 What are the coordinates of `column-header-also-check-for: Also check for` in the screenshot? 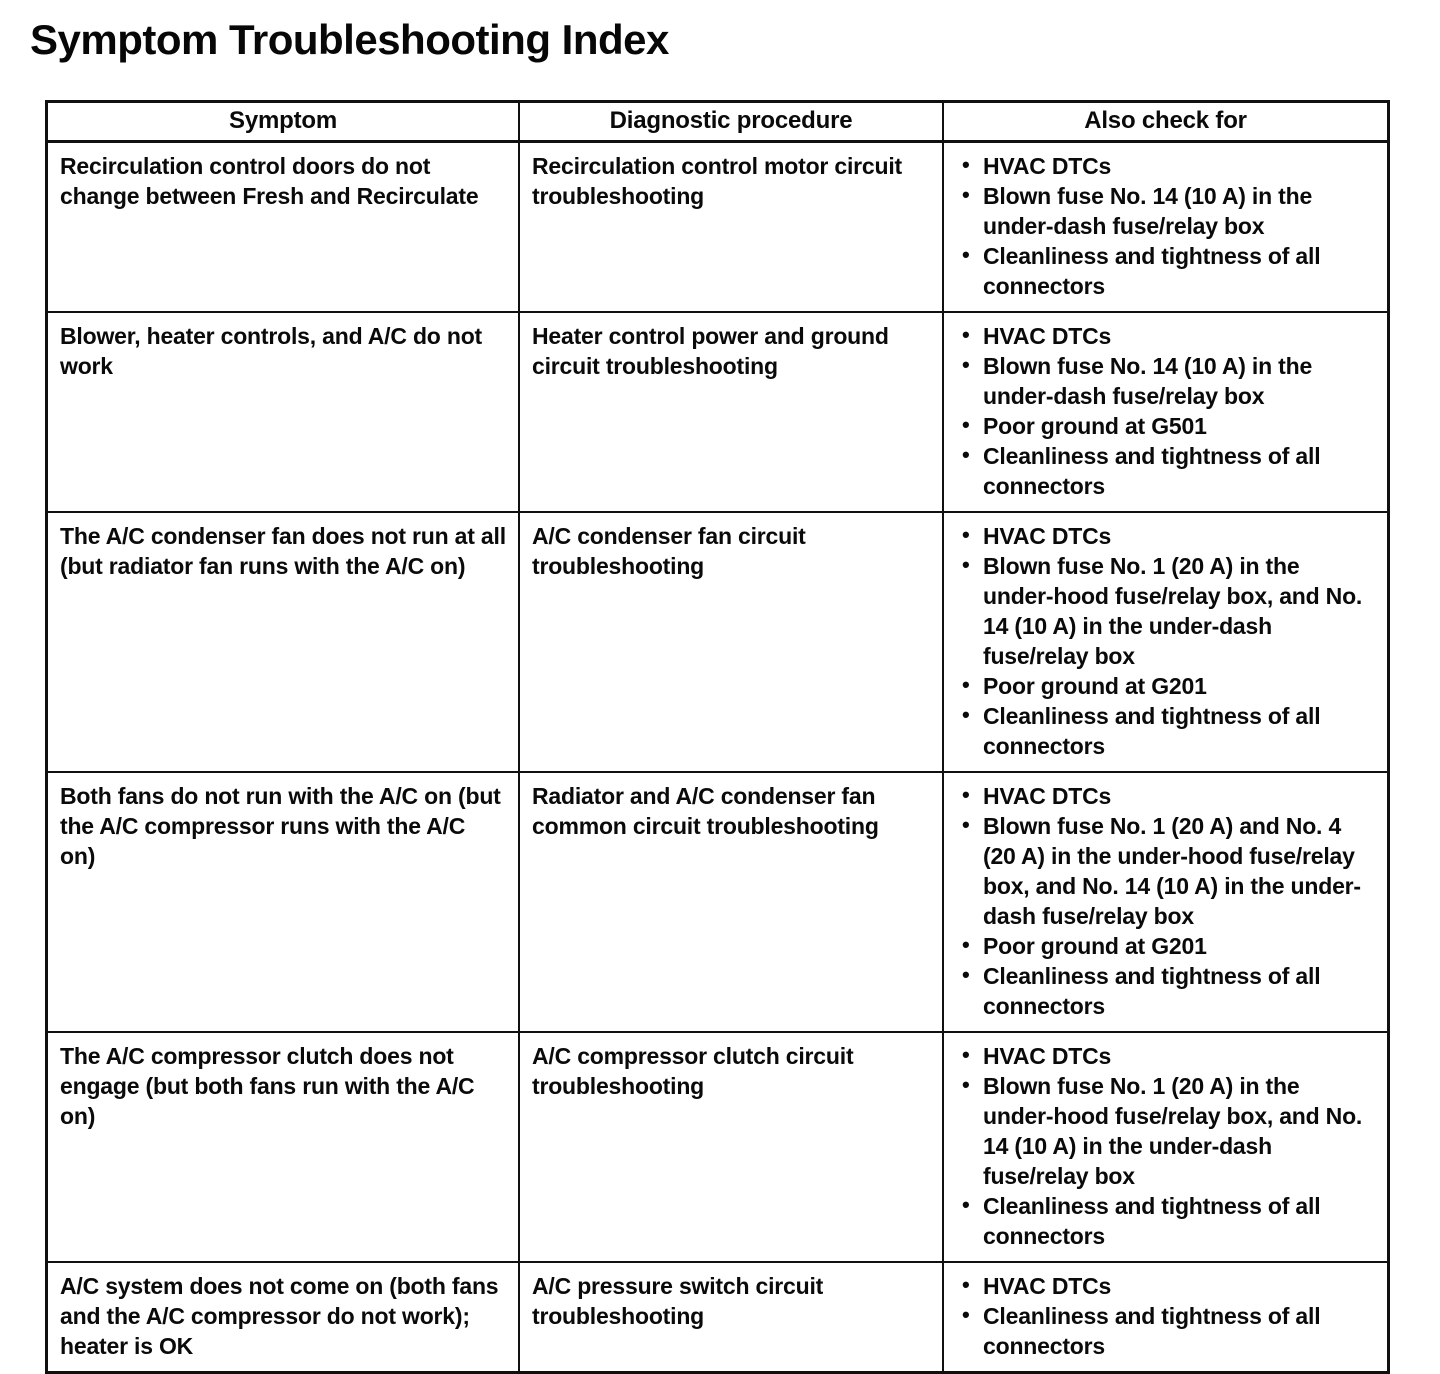 It's located at (1164, 121).